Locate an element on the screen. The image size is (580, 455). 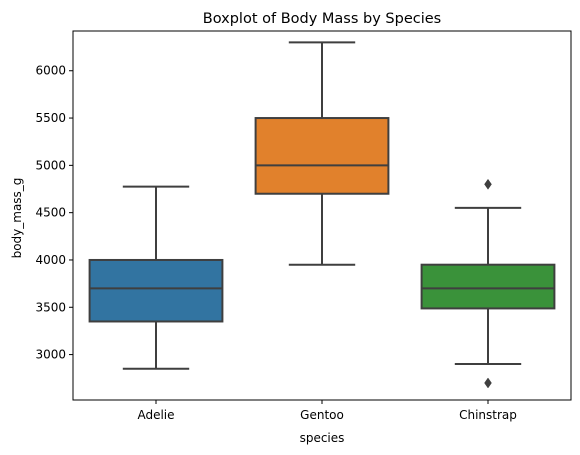
box-group-chinstrap is located at coordinates (488, 283).